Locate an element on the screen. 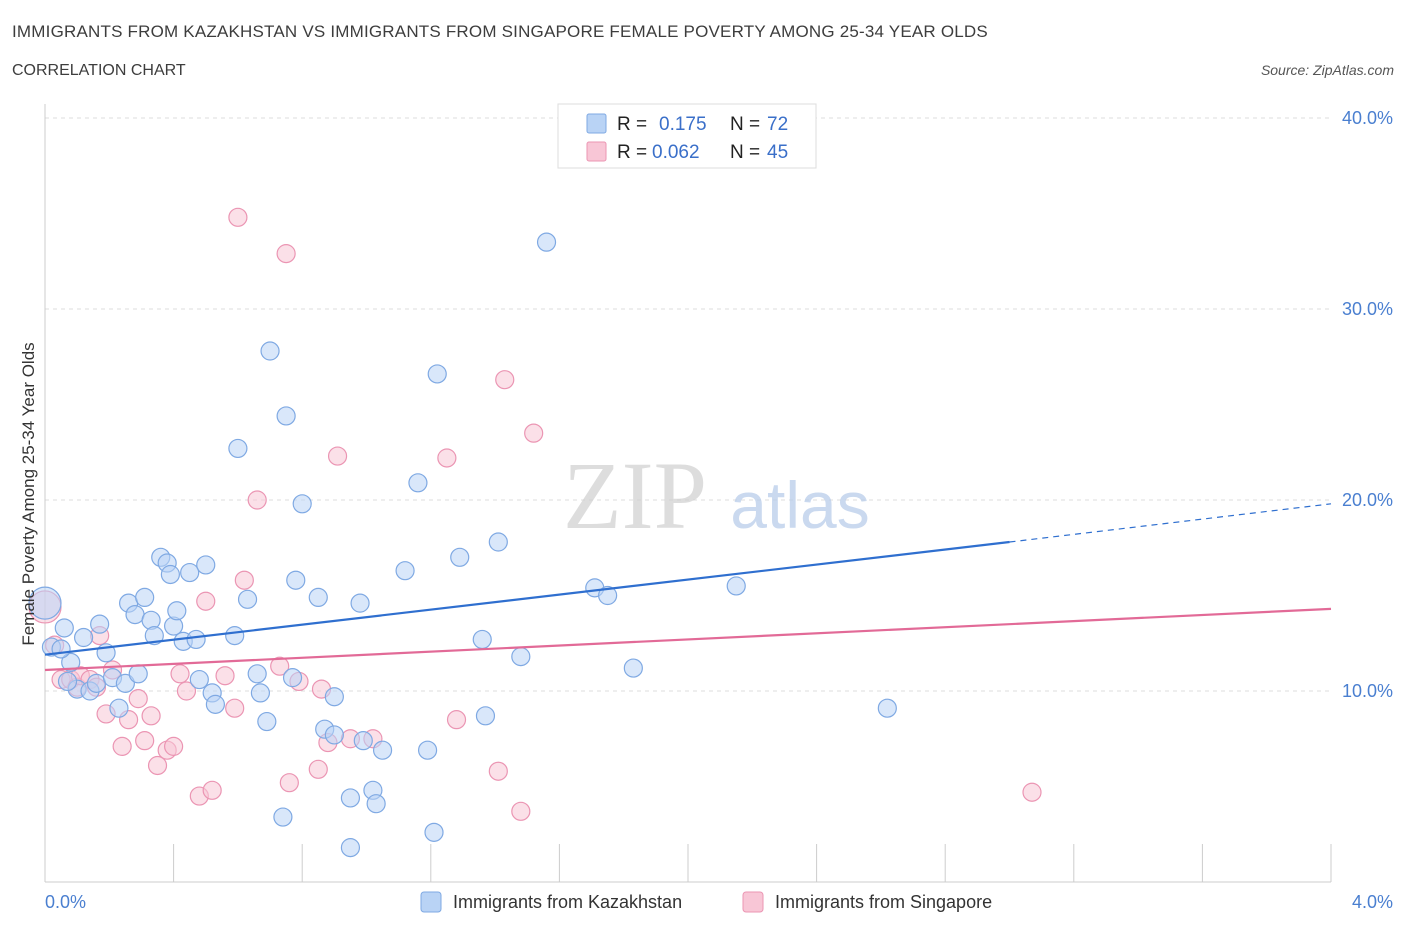 This screenshot has height=930, width=1406. y-tick-label: 40.0% is located at coordinates (1367, 118).